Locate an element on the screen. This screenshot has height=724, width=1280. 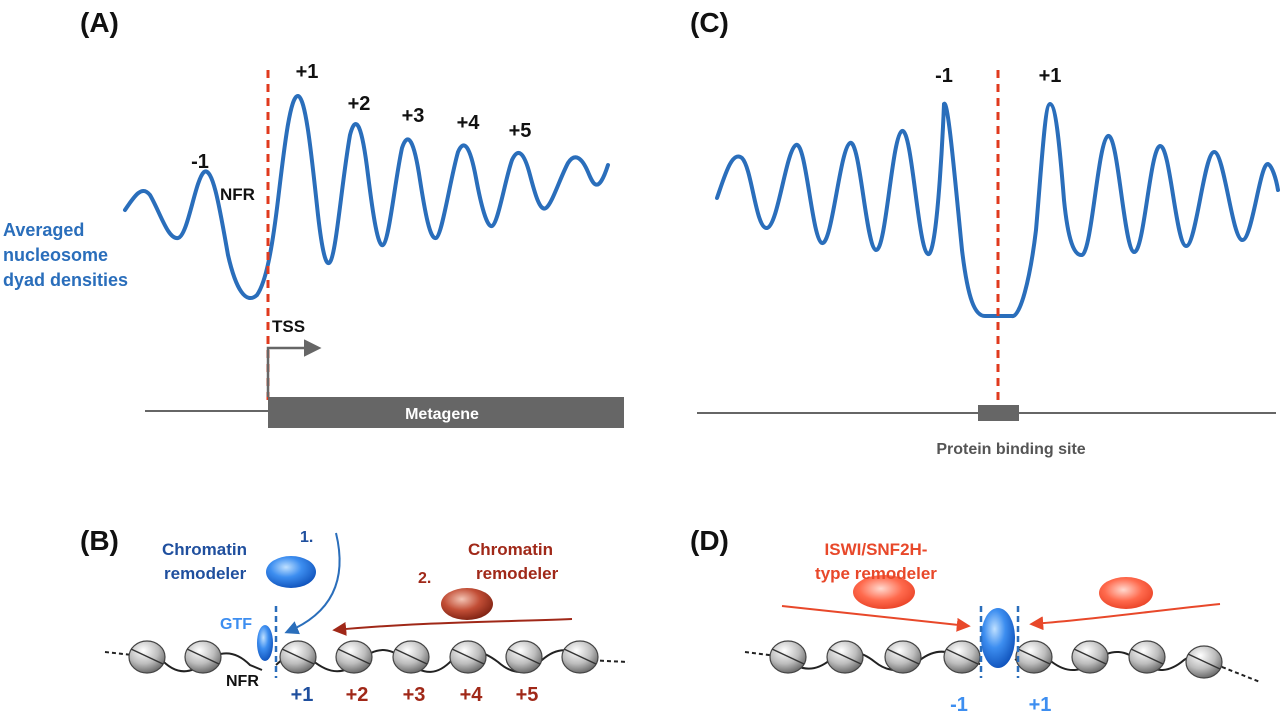
panel-a-metagene-box is located at coordinates (446, 412).